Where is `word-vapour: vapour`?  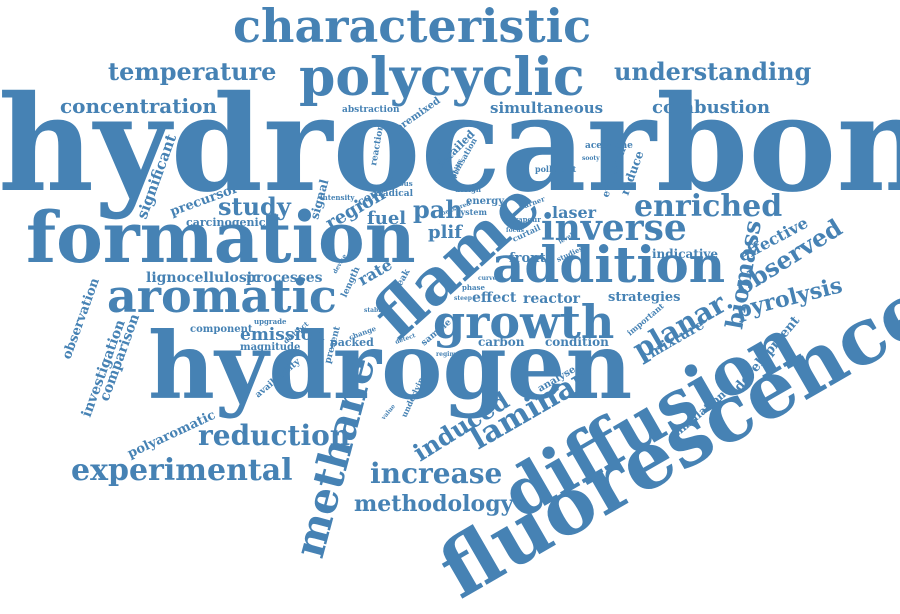
word-vapour: vapour is located at coordinates (527, 219).